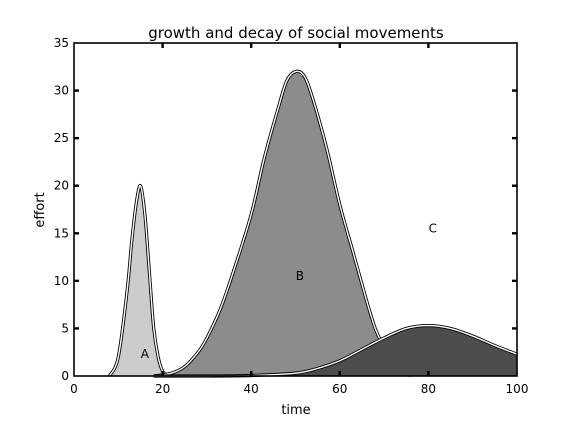 The width and height of the screenshot is (576, 432). I want to click on series-label-c: C, so click(433, 229).